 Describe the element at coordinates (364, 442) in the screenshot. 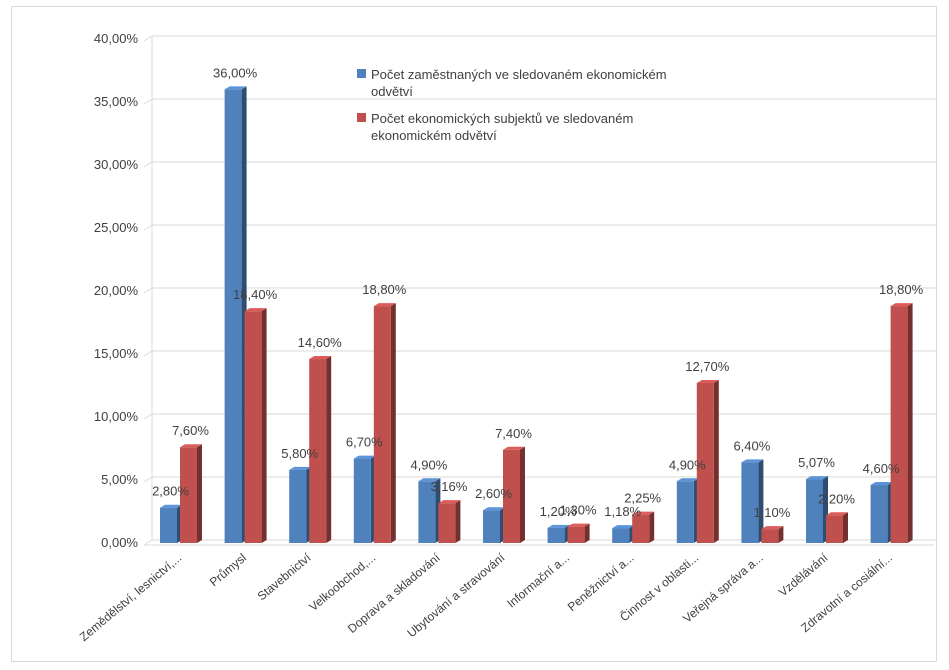

I see `data-label: 6,70%` at that location.